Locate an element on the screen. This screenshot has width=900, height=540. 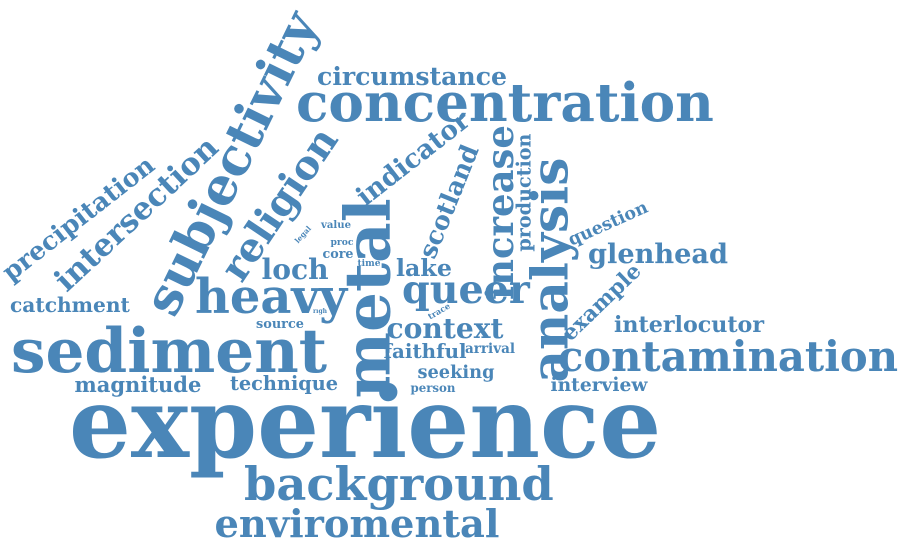
word-background: background is located at coordinates (399, 484).